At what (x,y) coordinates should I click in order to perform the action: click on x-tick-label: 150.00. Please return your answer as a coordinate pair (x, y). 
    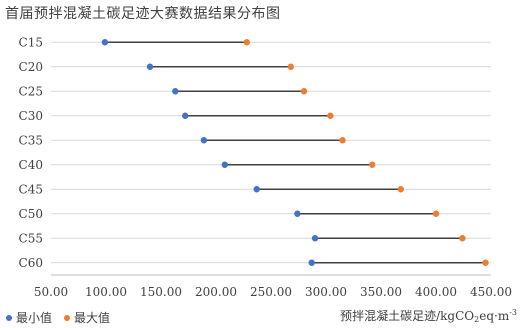
    Looking at the image, I should click on (161, 292).